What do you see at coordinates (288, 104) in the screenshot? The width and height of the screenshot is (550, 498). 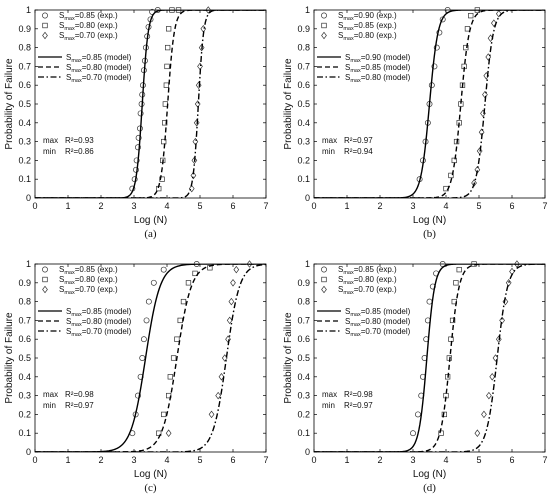 I see `y-axis-label: Probability of Failure` at bounding box center [288, 104].